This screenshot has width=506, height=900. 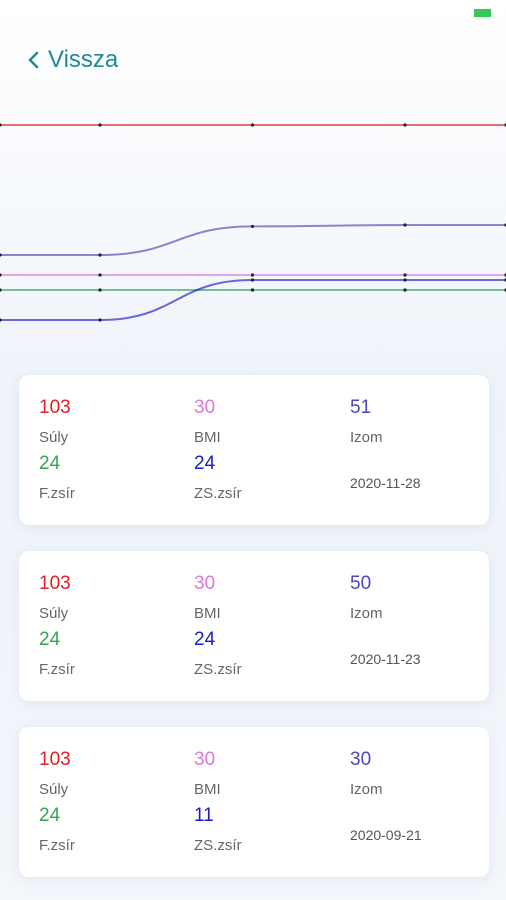 What do you see at coordinates (248, 13) in the screenshot?
I see `clock: 21:2` at bounding box center [248, 13].